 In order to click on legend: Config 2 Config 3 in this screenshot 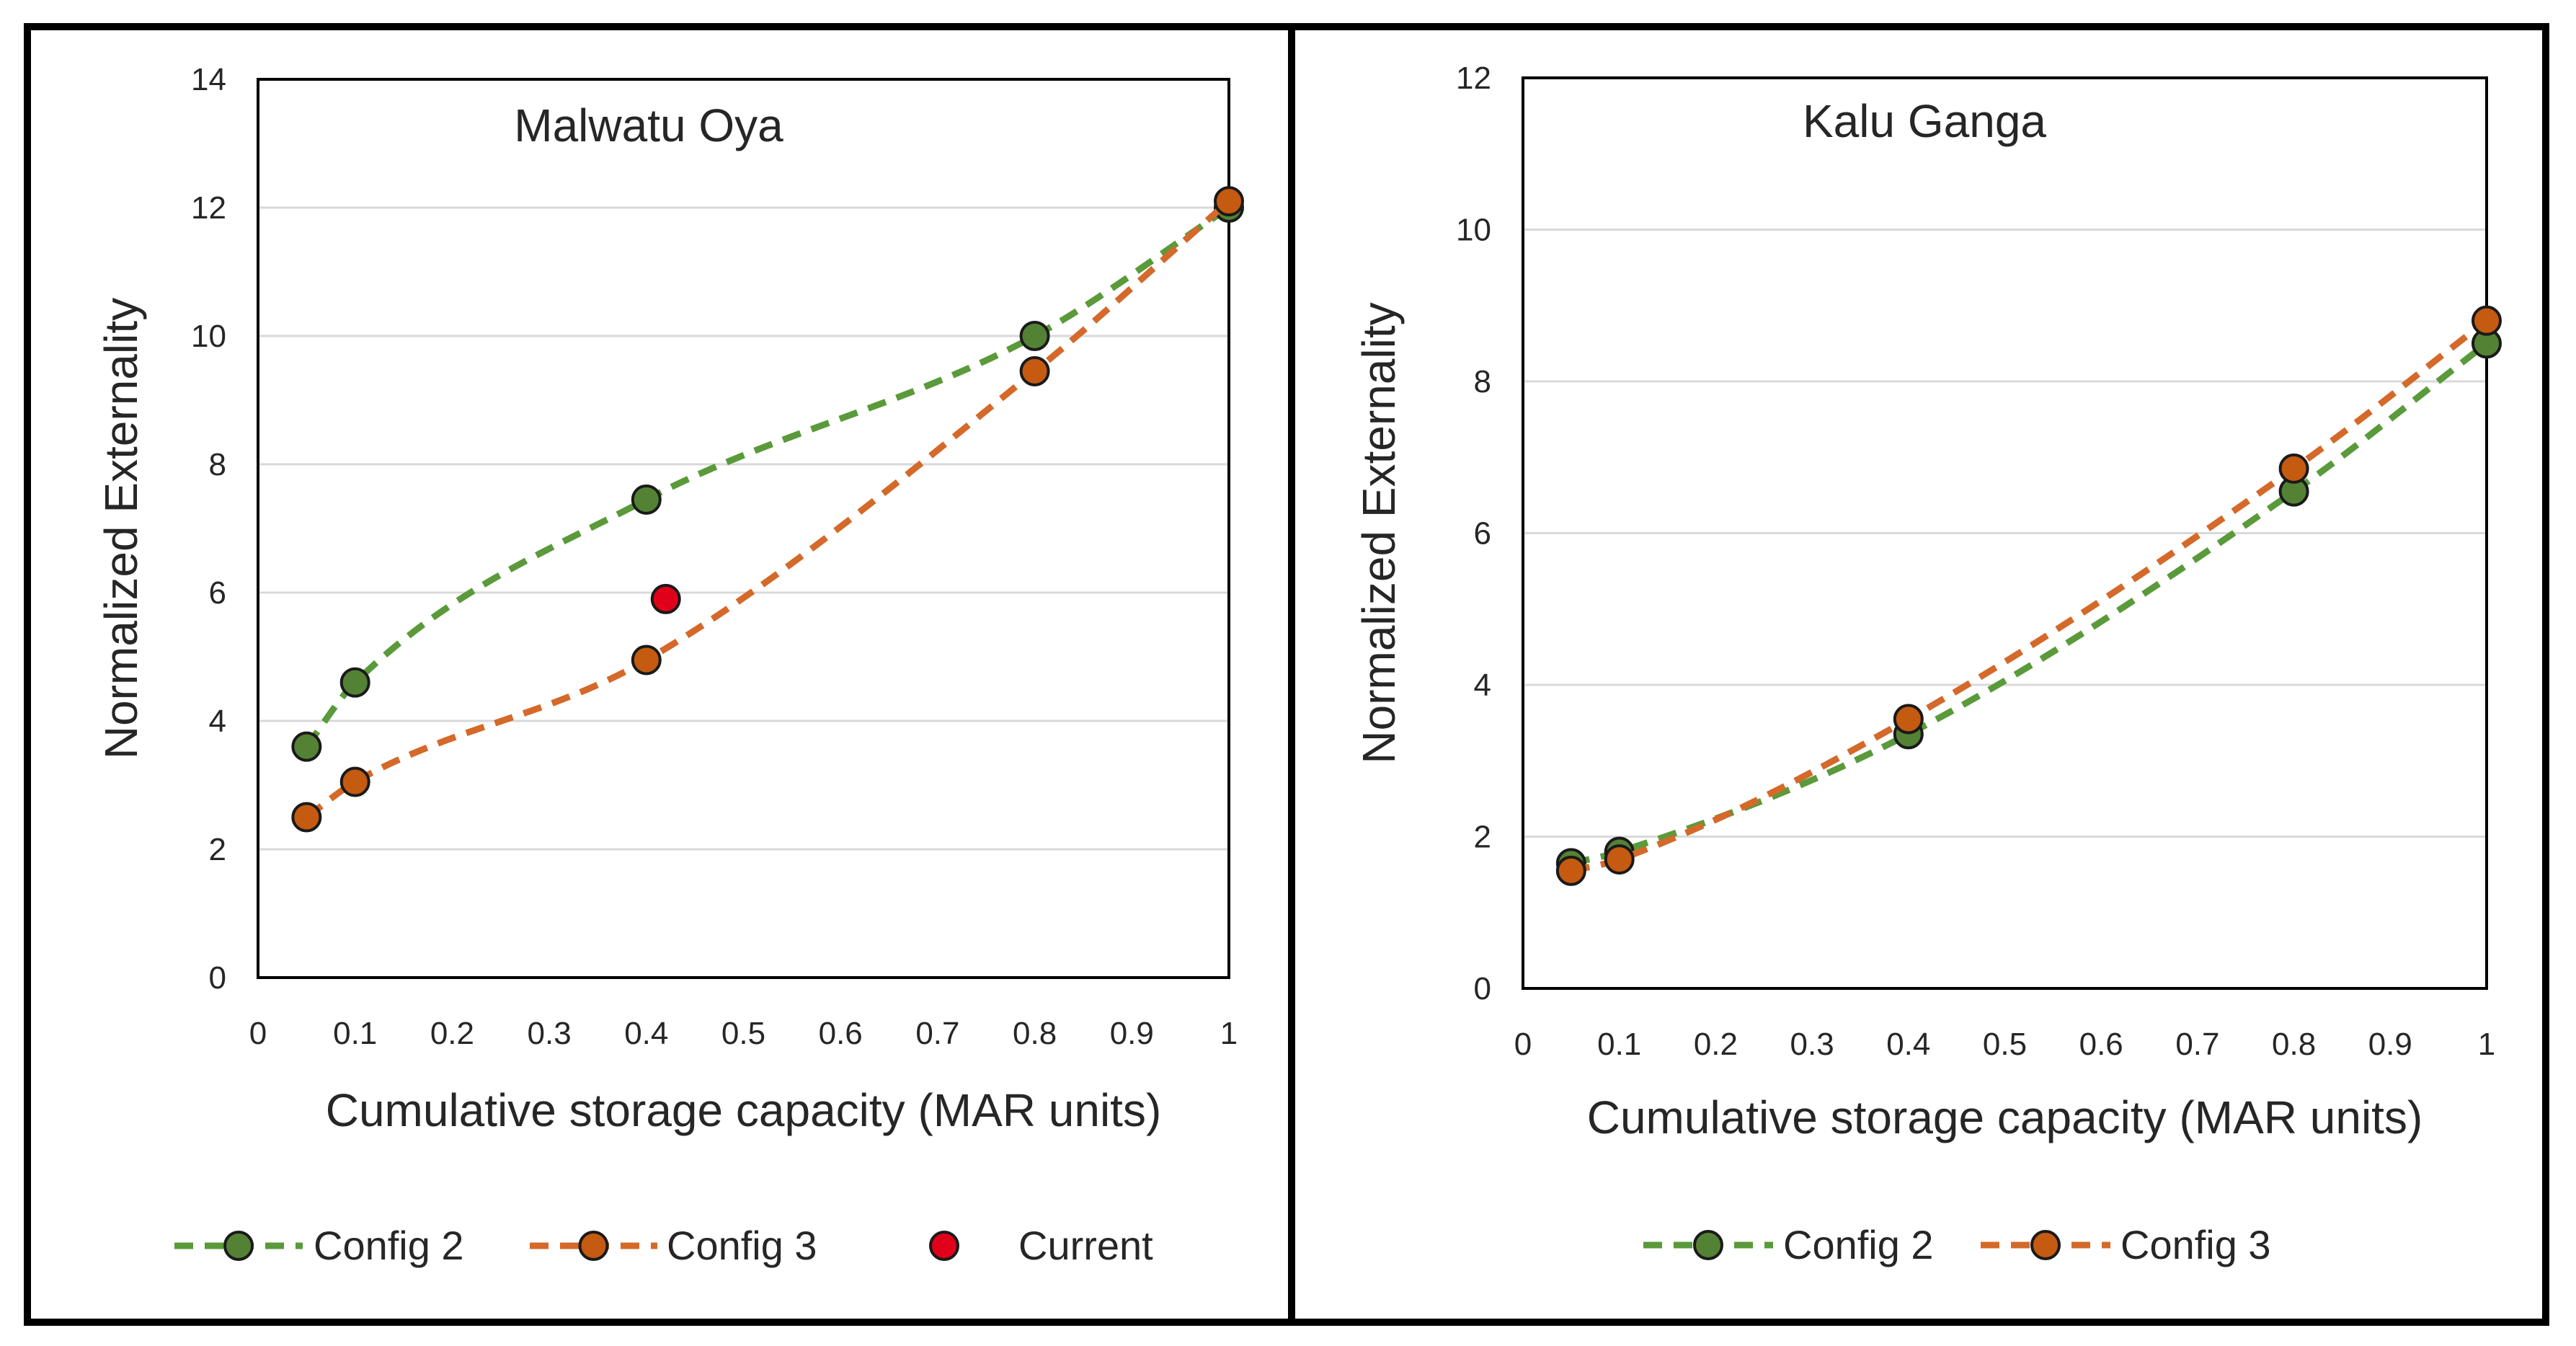, I will do `click(1957, 1244)`.